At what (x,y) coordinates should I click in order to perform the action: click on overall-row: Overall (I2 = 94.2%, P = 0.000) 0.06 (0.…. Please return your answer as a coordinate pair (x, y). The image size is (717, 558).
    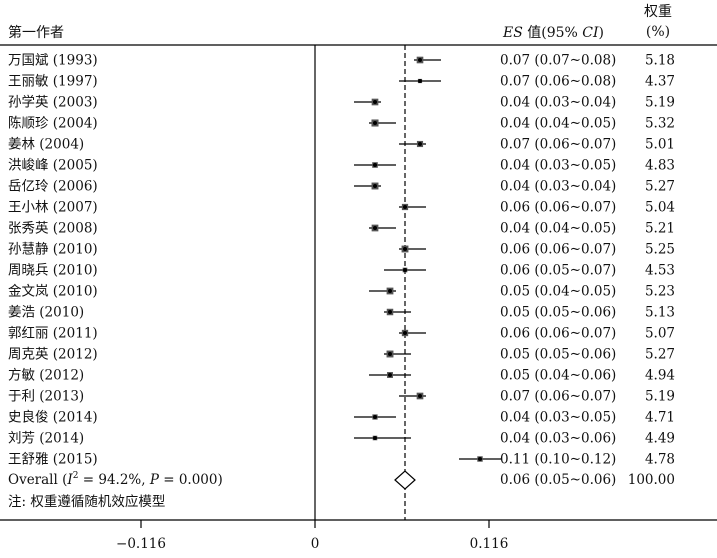
    Looking at the image, I should click on (341, 480).